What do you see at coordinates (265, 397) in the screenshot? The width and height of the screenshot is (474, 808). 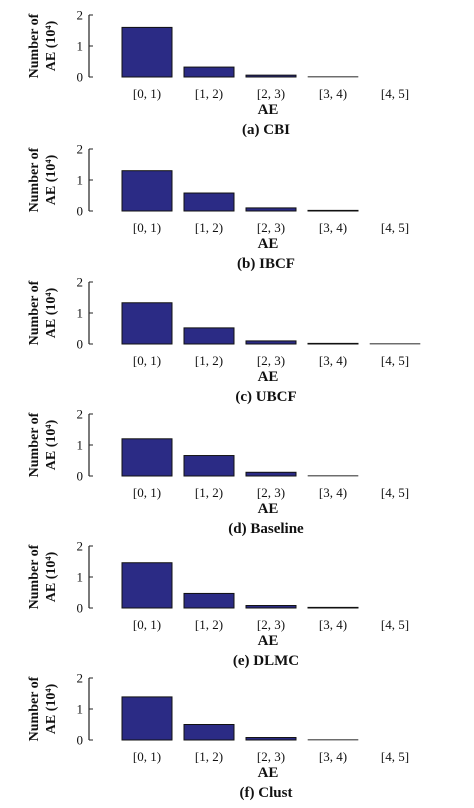 I see `chart-caption: (c) UBCF` at bounding box center [265, 397].